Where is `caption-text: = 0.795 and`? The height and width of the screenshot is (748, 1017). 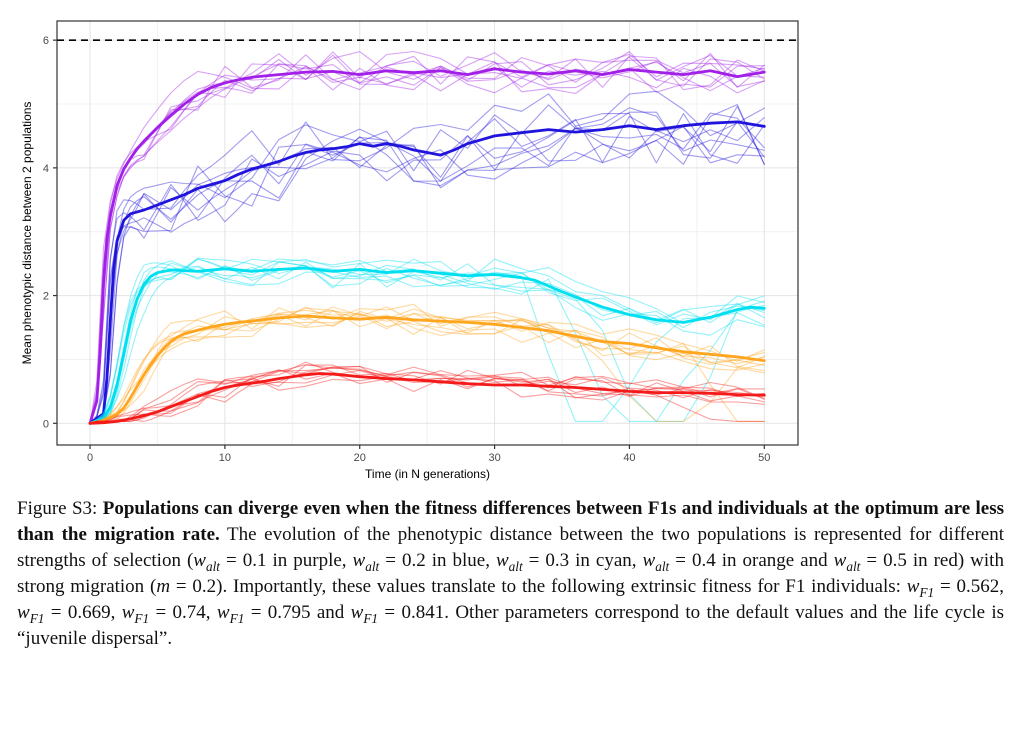 caption-text: = 0.795 and is located at coordinates (297, 612).